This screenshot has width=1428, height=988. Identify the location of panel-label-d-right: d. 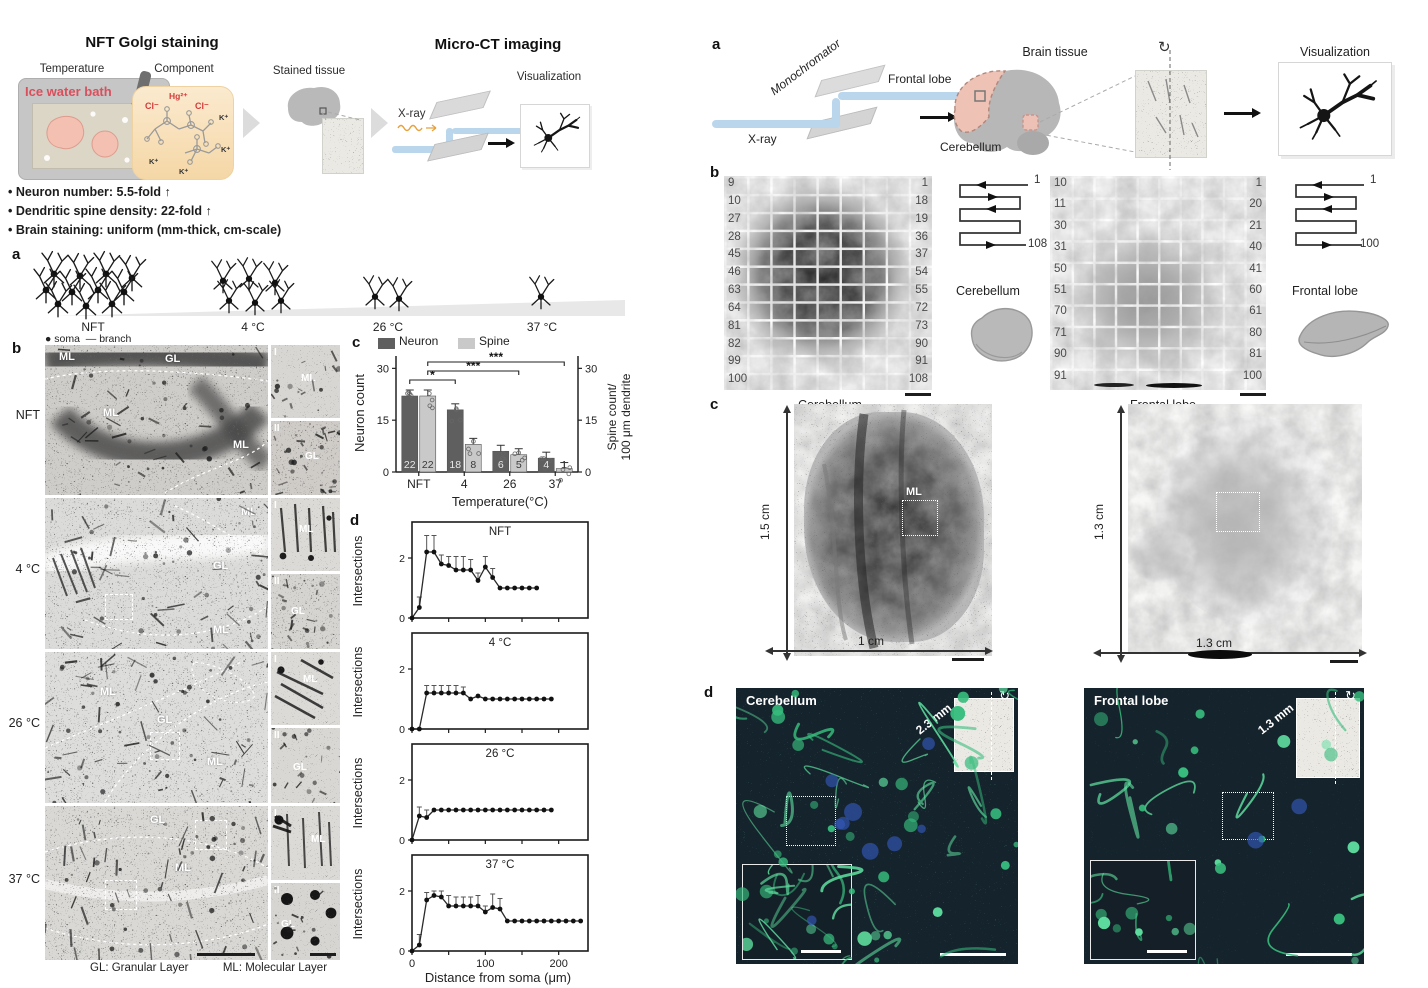
(709, 692).